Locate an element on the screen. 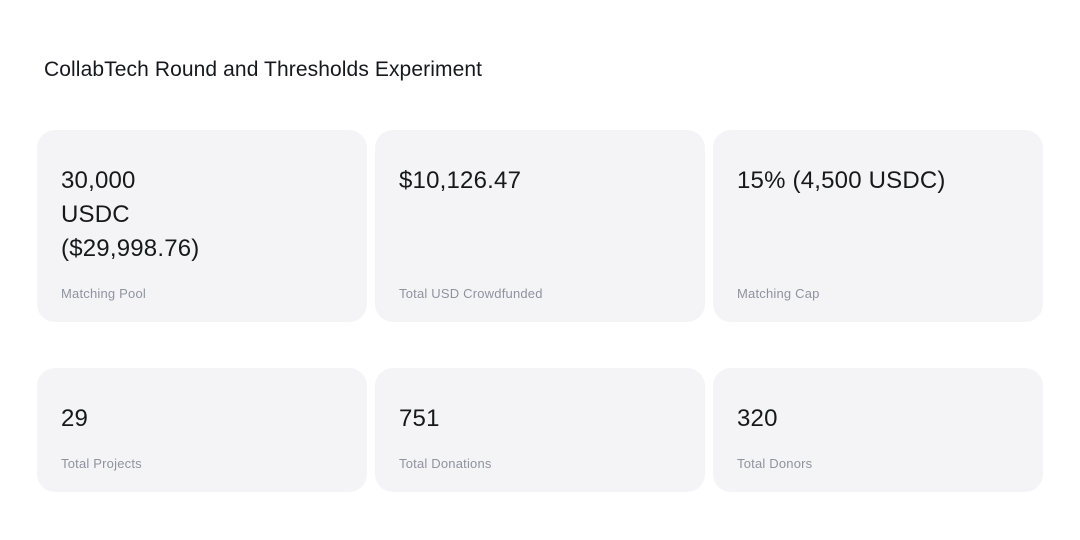 This screenshot has height=540, width=1080. stat-value: $10,126.47 is located at coordinates (460, 180).